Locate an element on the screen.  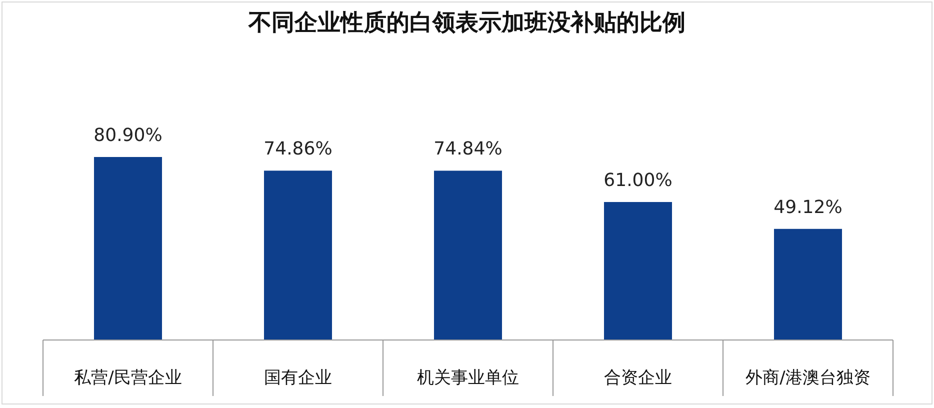
data-label: 74.86% is located at coordinates (298, 149).